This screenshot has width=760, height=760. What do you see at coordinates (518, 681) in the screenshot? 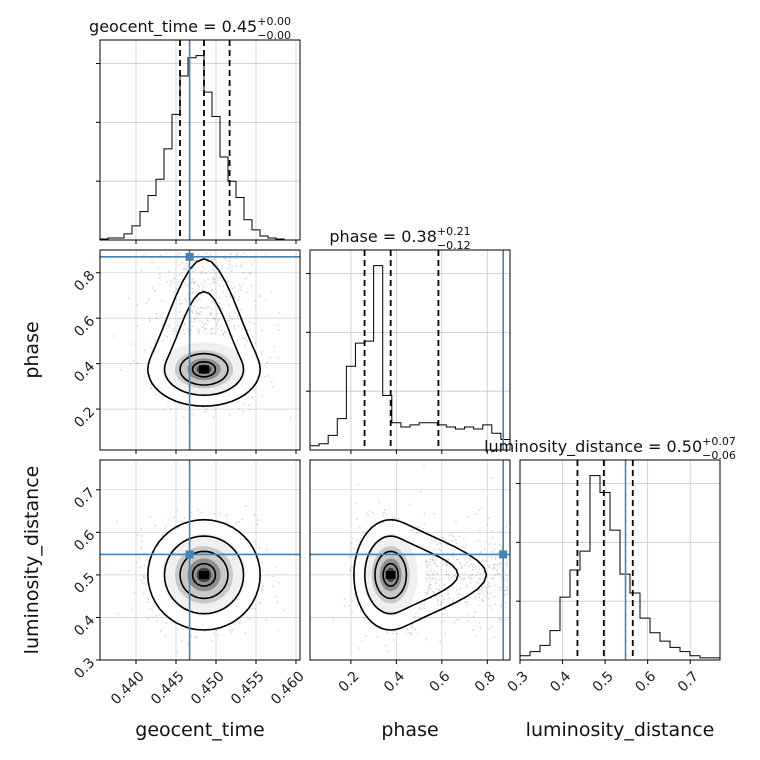
I see `x-tick-label: 0.3` at bounding box center [518, 681].